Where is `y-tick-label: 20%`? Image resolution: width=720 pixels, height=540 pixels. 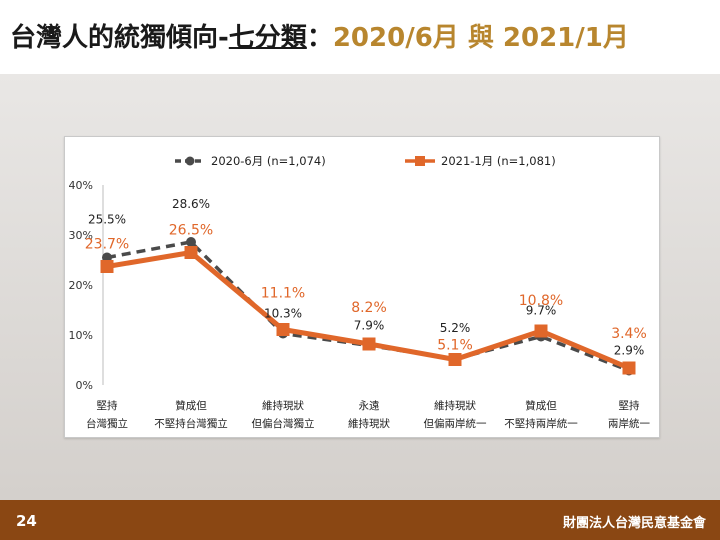 y-tick-label: 20% is located at coordinates (81, 285).